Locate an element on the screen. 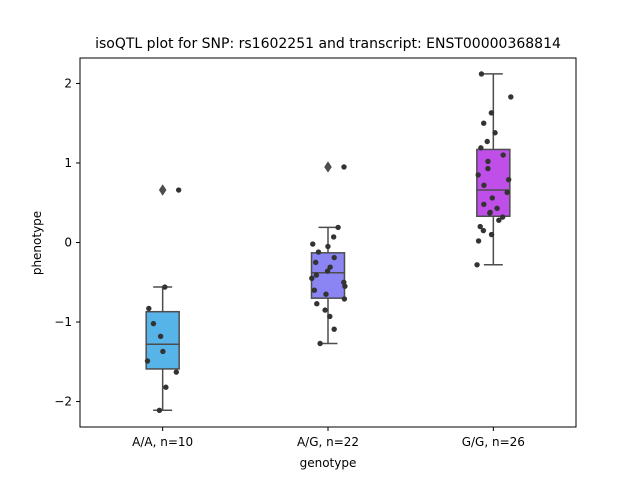  x-axis: A/A, n=10 A/G, n=22 G/G, n=26 is located at coordinates (328, 438).